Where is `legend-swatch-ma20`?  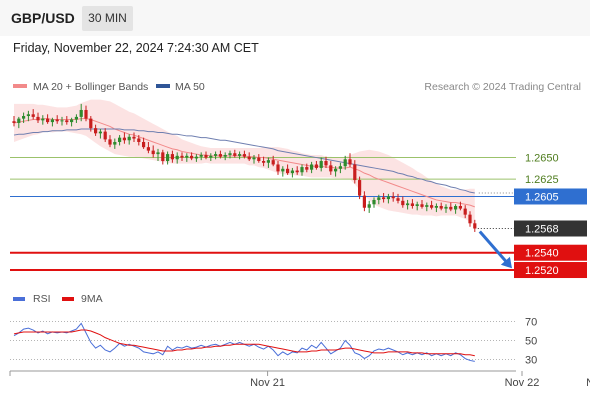 legend-swatch-ma20 is located at coordinates (20, 86).